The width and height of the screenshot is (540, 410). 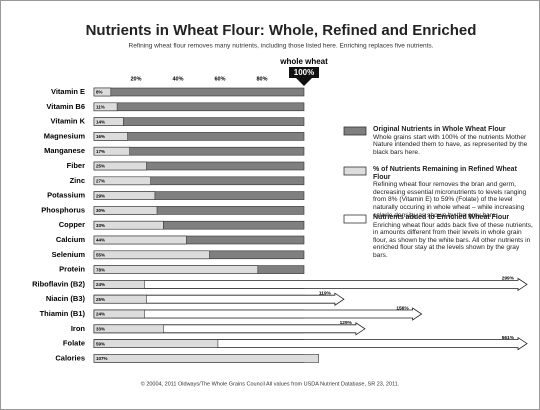 What do you see at coordinates (508, 279) in the screenshot?
I see `enriched-value-label: 299%` at bounding box center [508, 279].